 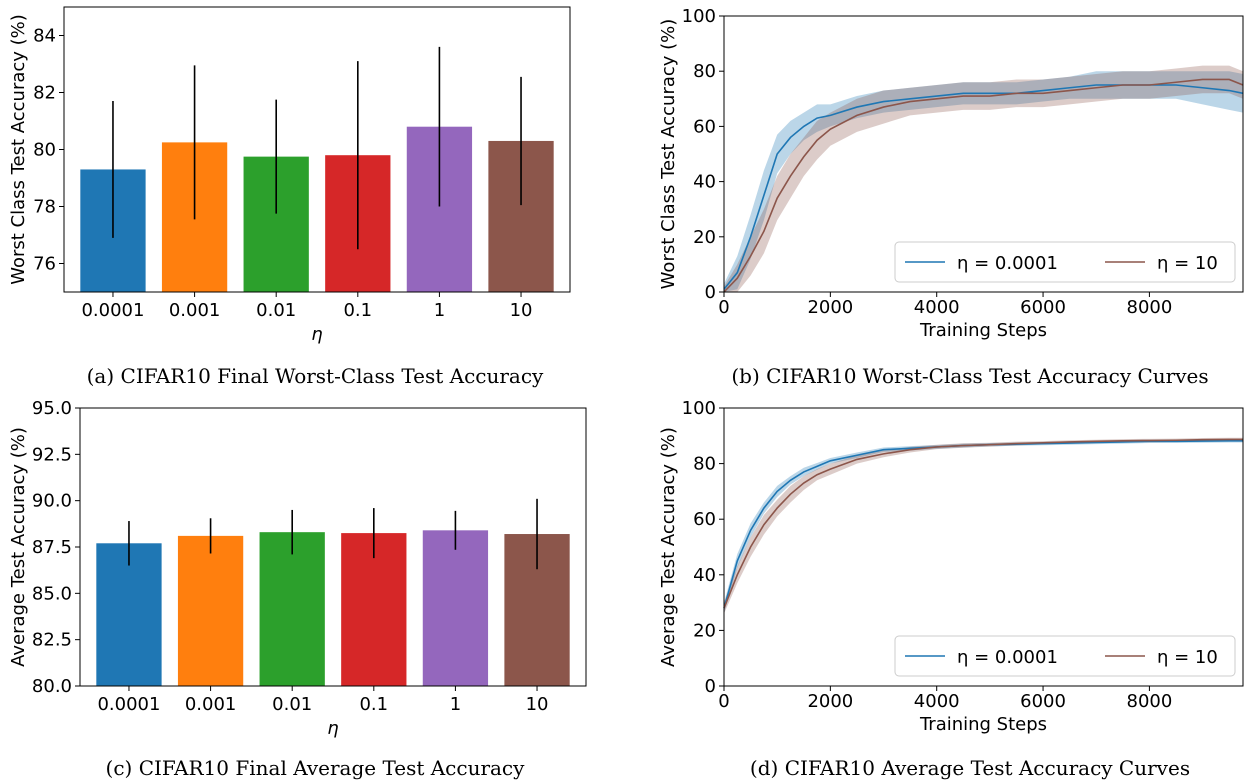 I want to click on y-tick-label: 82, so click(x=44, y=93).